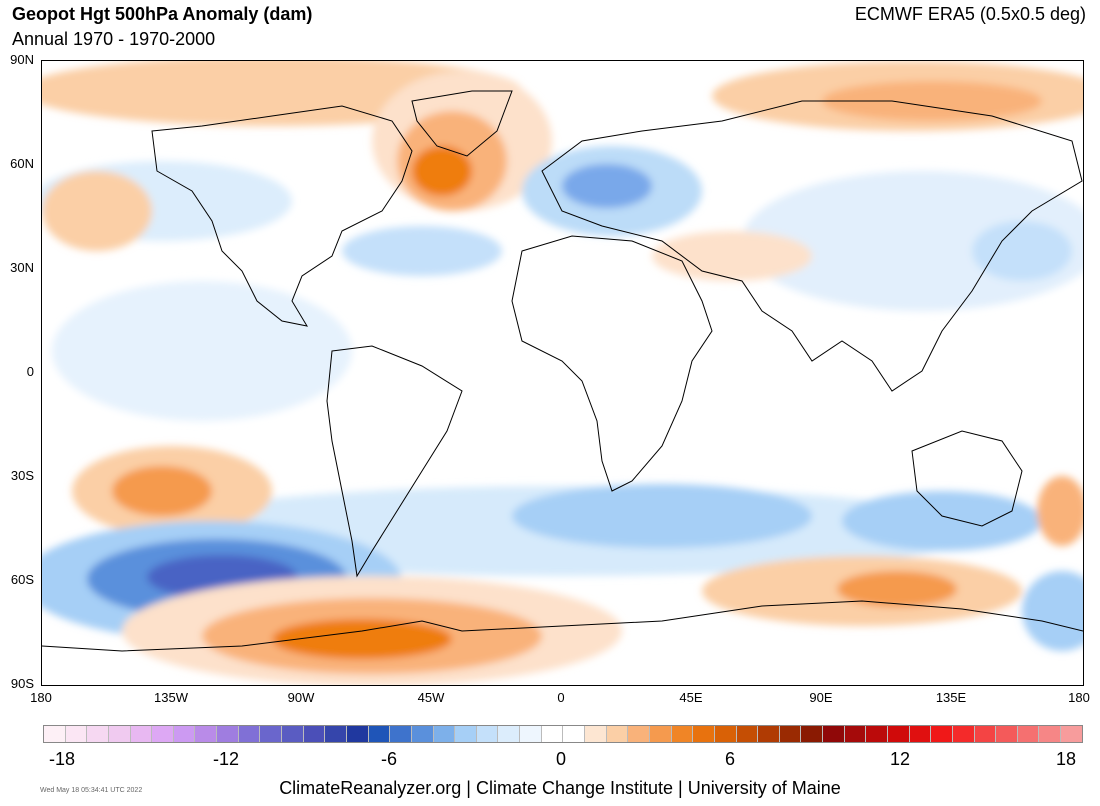 This screenshot has height=806, width=1100. What do you see at coordinates (225, 759) in the screenshot?
I see `colorbar-label: -12` at bounding box center [225, 759].